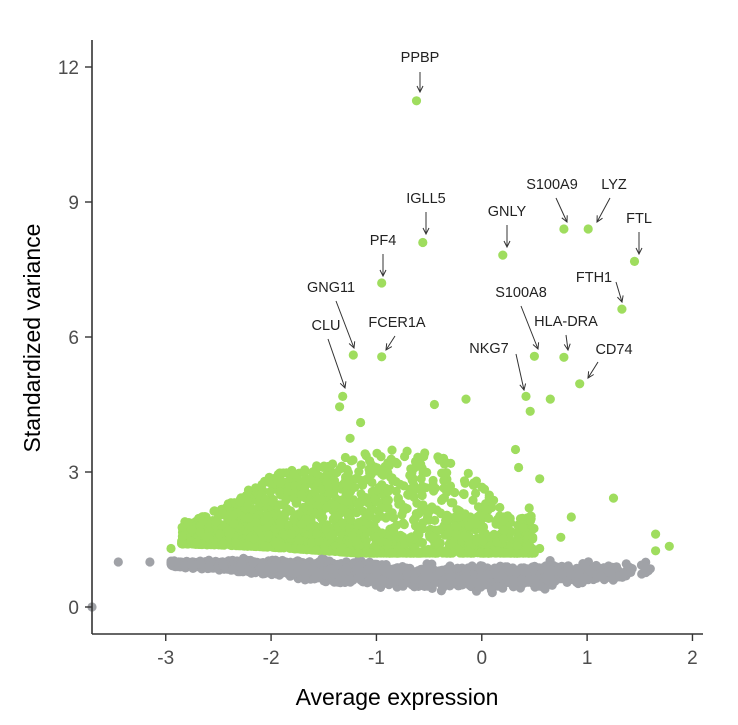  Describe the element at coordinates (397, 323) in the screenshot. I see `gene-label: FCER1A` at that location.